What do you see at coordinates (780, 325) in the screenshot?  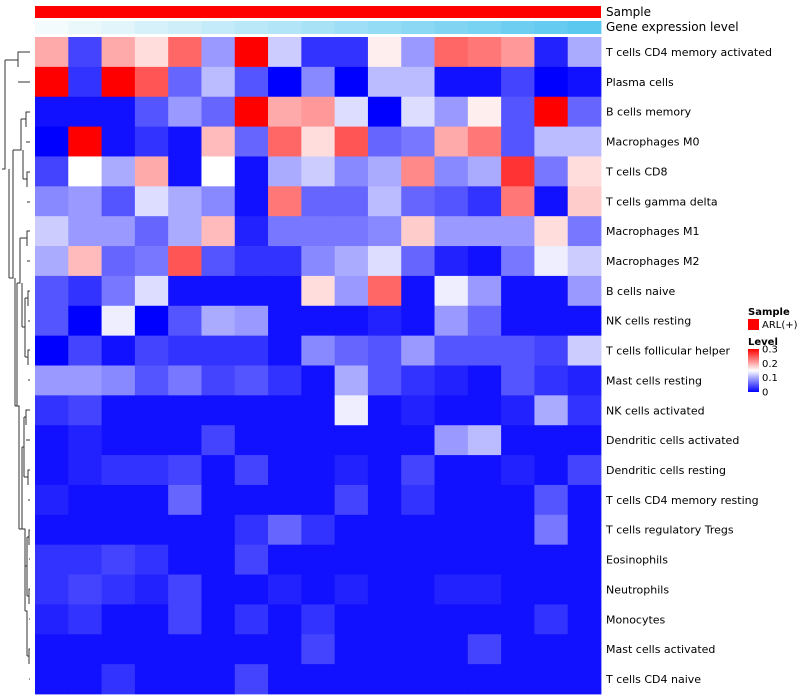 I see `legend-sample-entry: ARL(+)` at bounding box center [780, 325].